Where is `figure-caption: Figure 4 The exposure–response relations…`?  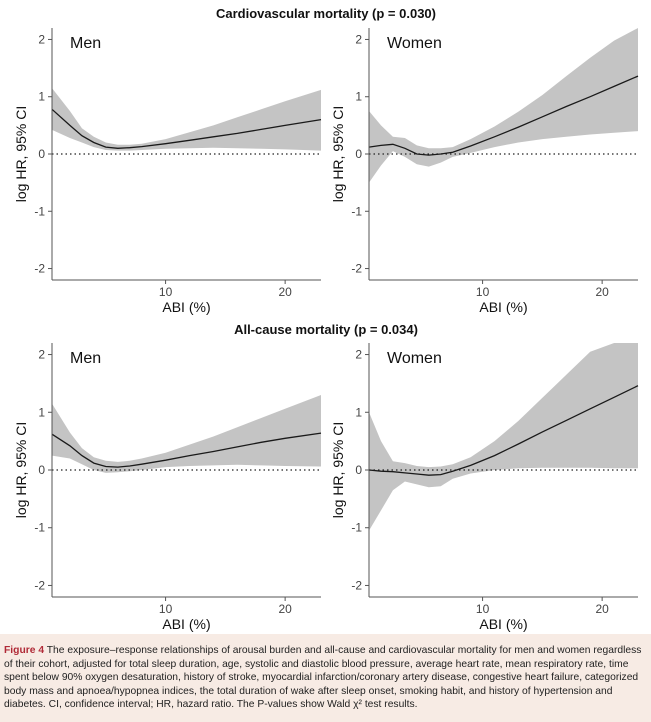 figure-caption: Figure 4 The exposure–response relations… is located at coordinates (325, 678).